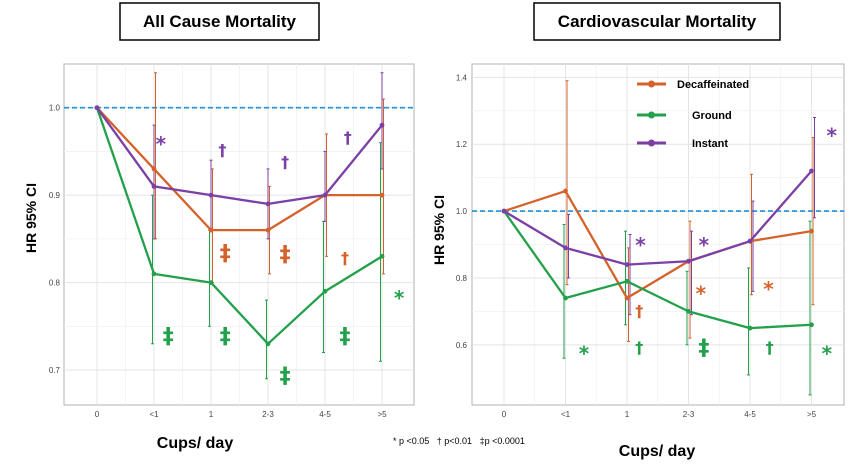  I want to click on ground-series-line, so click(657, 270).